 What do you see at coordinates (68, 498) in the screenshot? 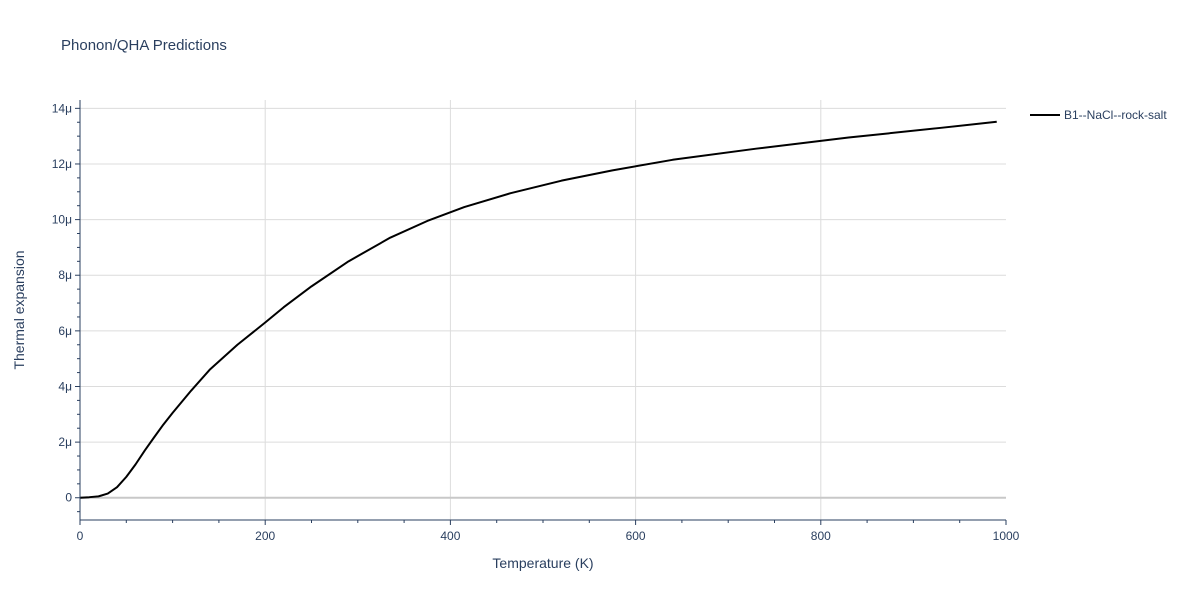
I see `y-tick-label: 0` at bounding box center [68, 498].